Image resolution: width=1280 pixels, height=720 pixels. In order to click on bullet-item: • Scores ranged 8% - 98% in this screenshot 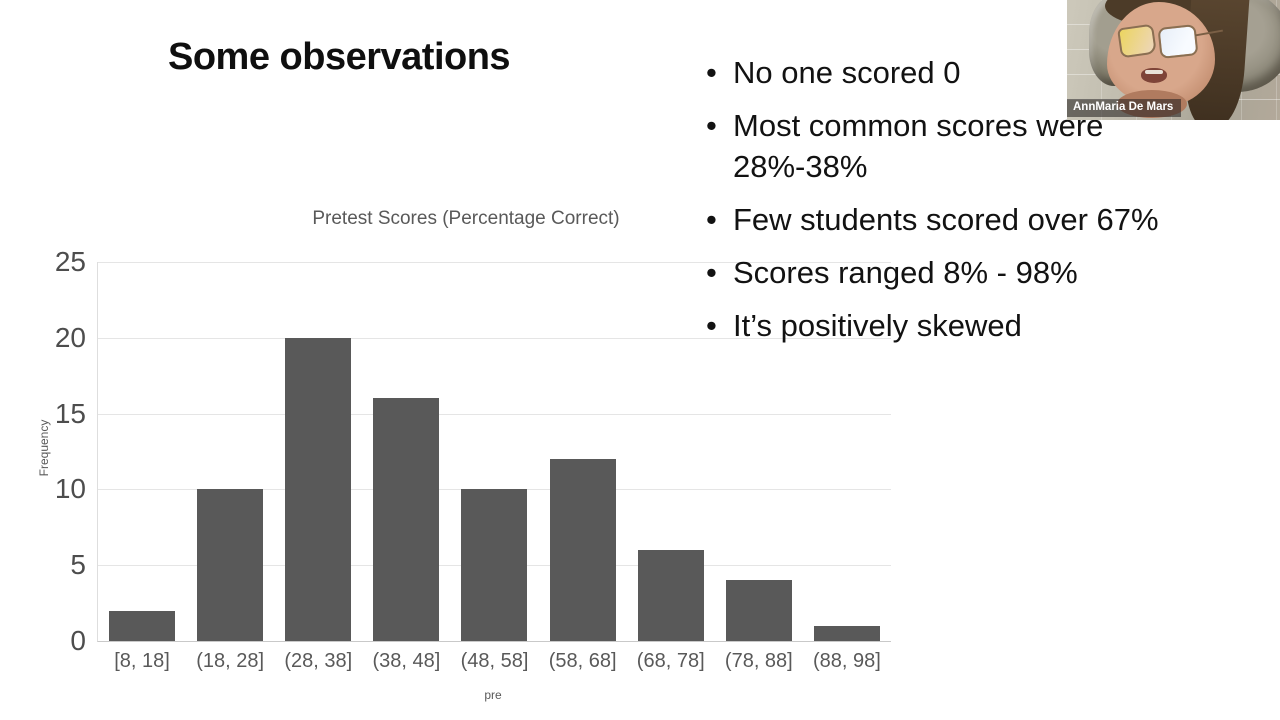, I will do `click(966, 272)`.